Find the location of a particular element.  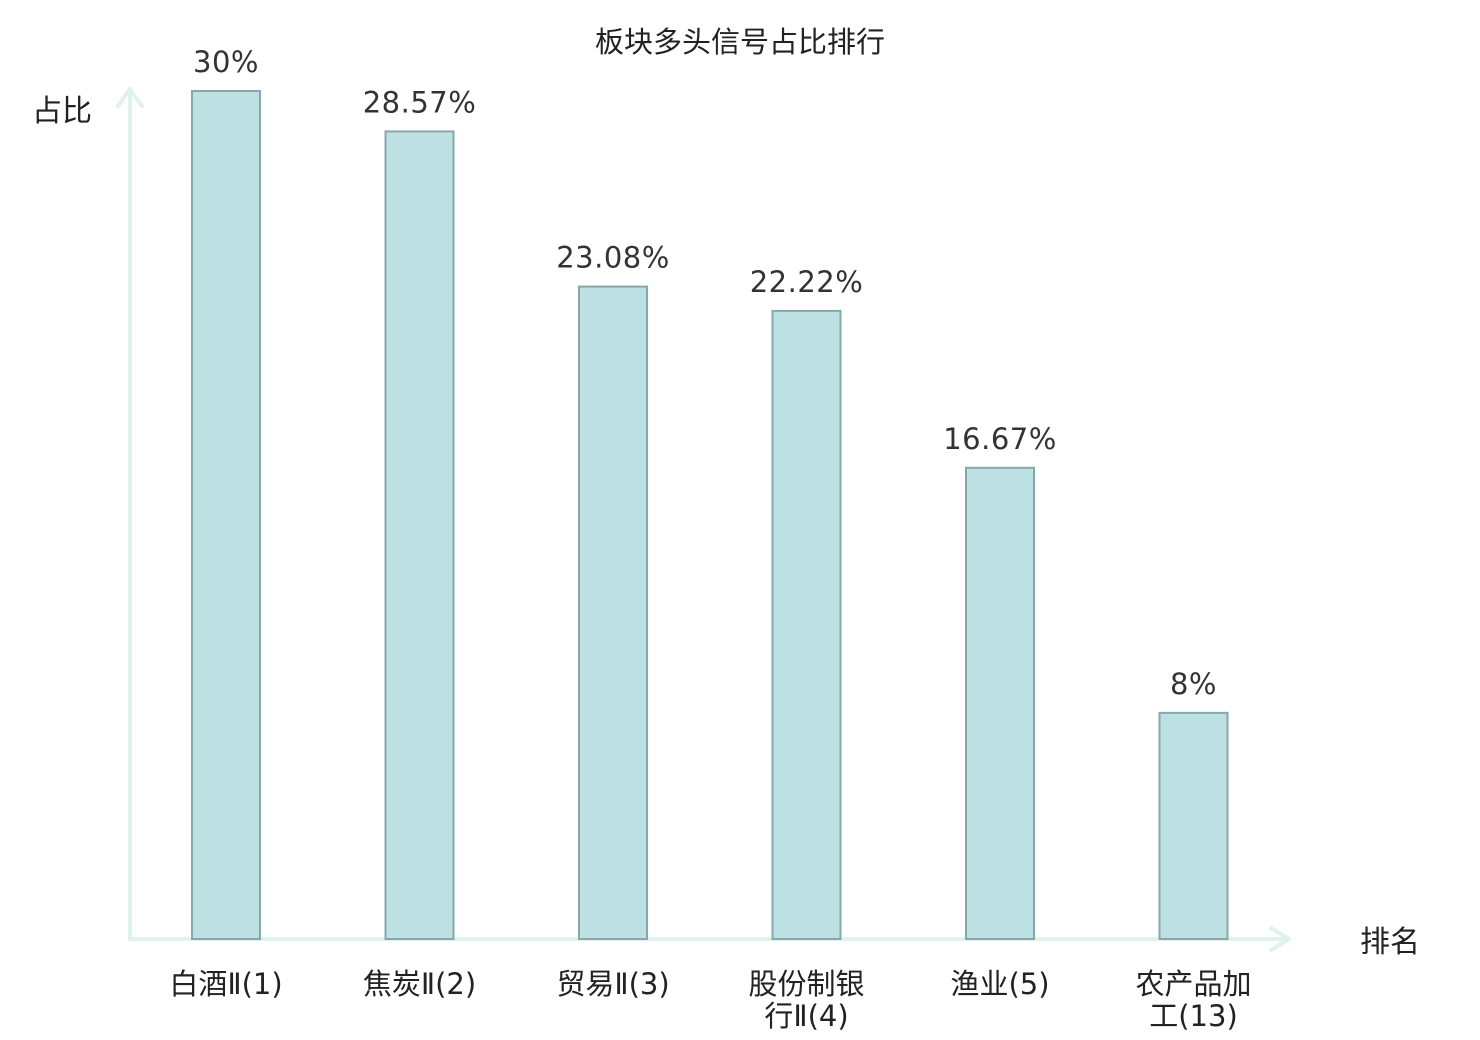

value-label-1: 30% is located at coordinates (226, 62).